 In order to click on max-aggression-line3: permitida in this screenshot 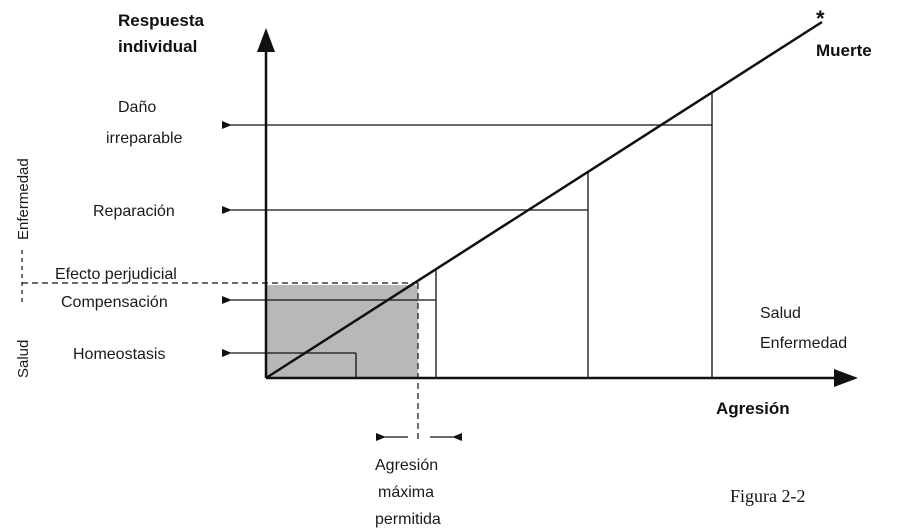, I will do `click(408, 519)`.